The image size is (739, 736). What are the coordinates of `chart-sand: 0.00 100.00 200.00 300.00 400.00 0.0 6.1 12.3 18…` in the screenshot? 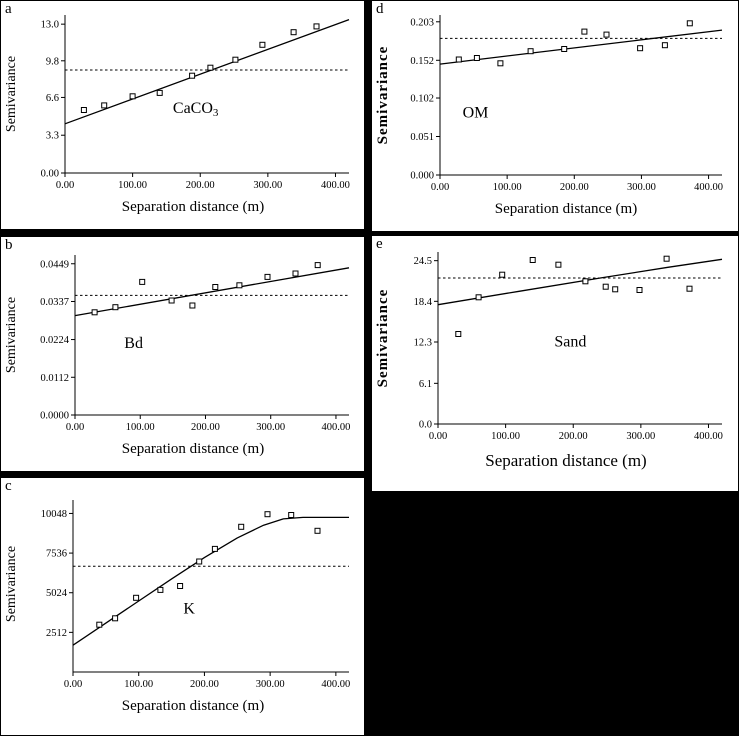 It's located at (568, 347).